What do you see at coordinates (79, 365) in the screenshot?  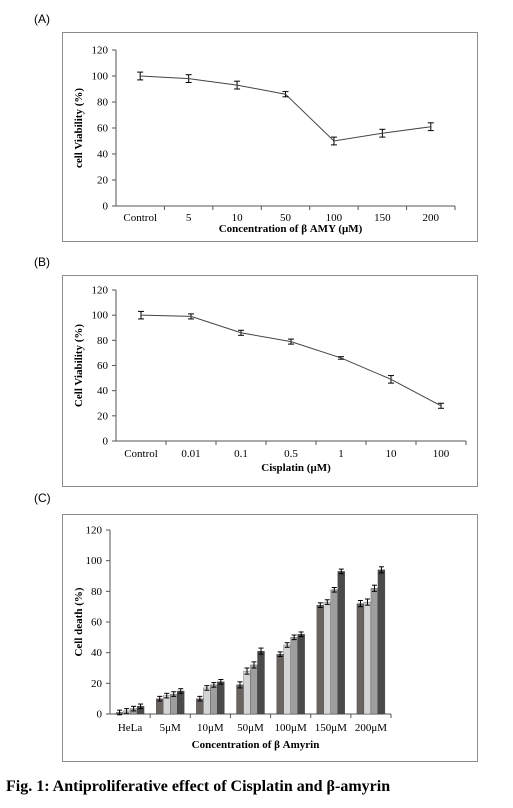 I see `y-axis-label: Cell Viability (%)` at bounding box center [79, 365].